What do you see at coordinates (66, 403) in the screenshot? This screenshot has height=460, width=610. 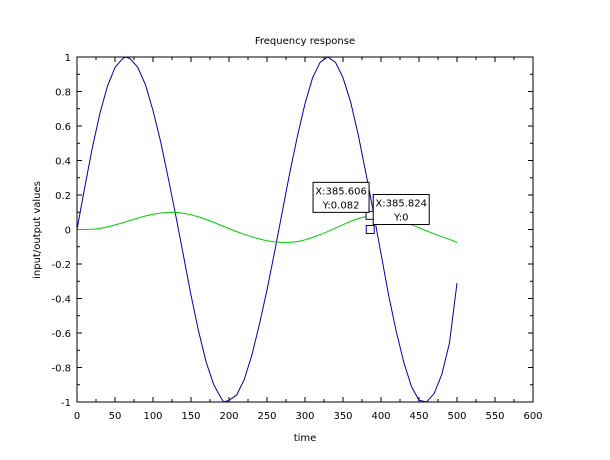 I see `y-tick-label: -1` at bounding box center [66, 403].